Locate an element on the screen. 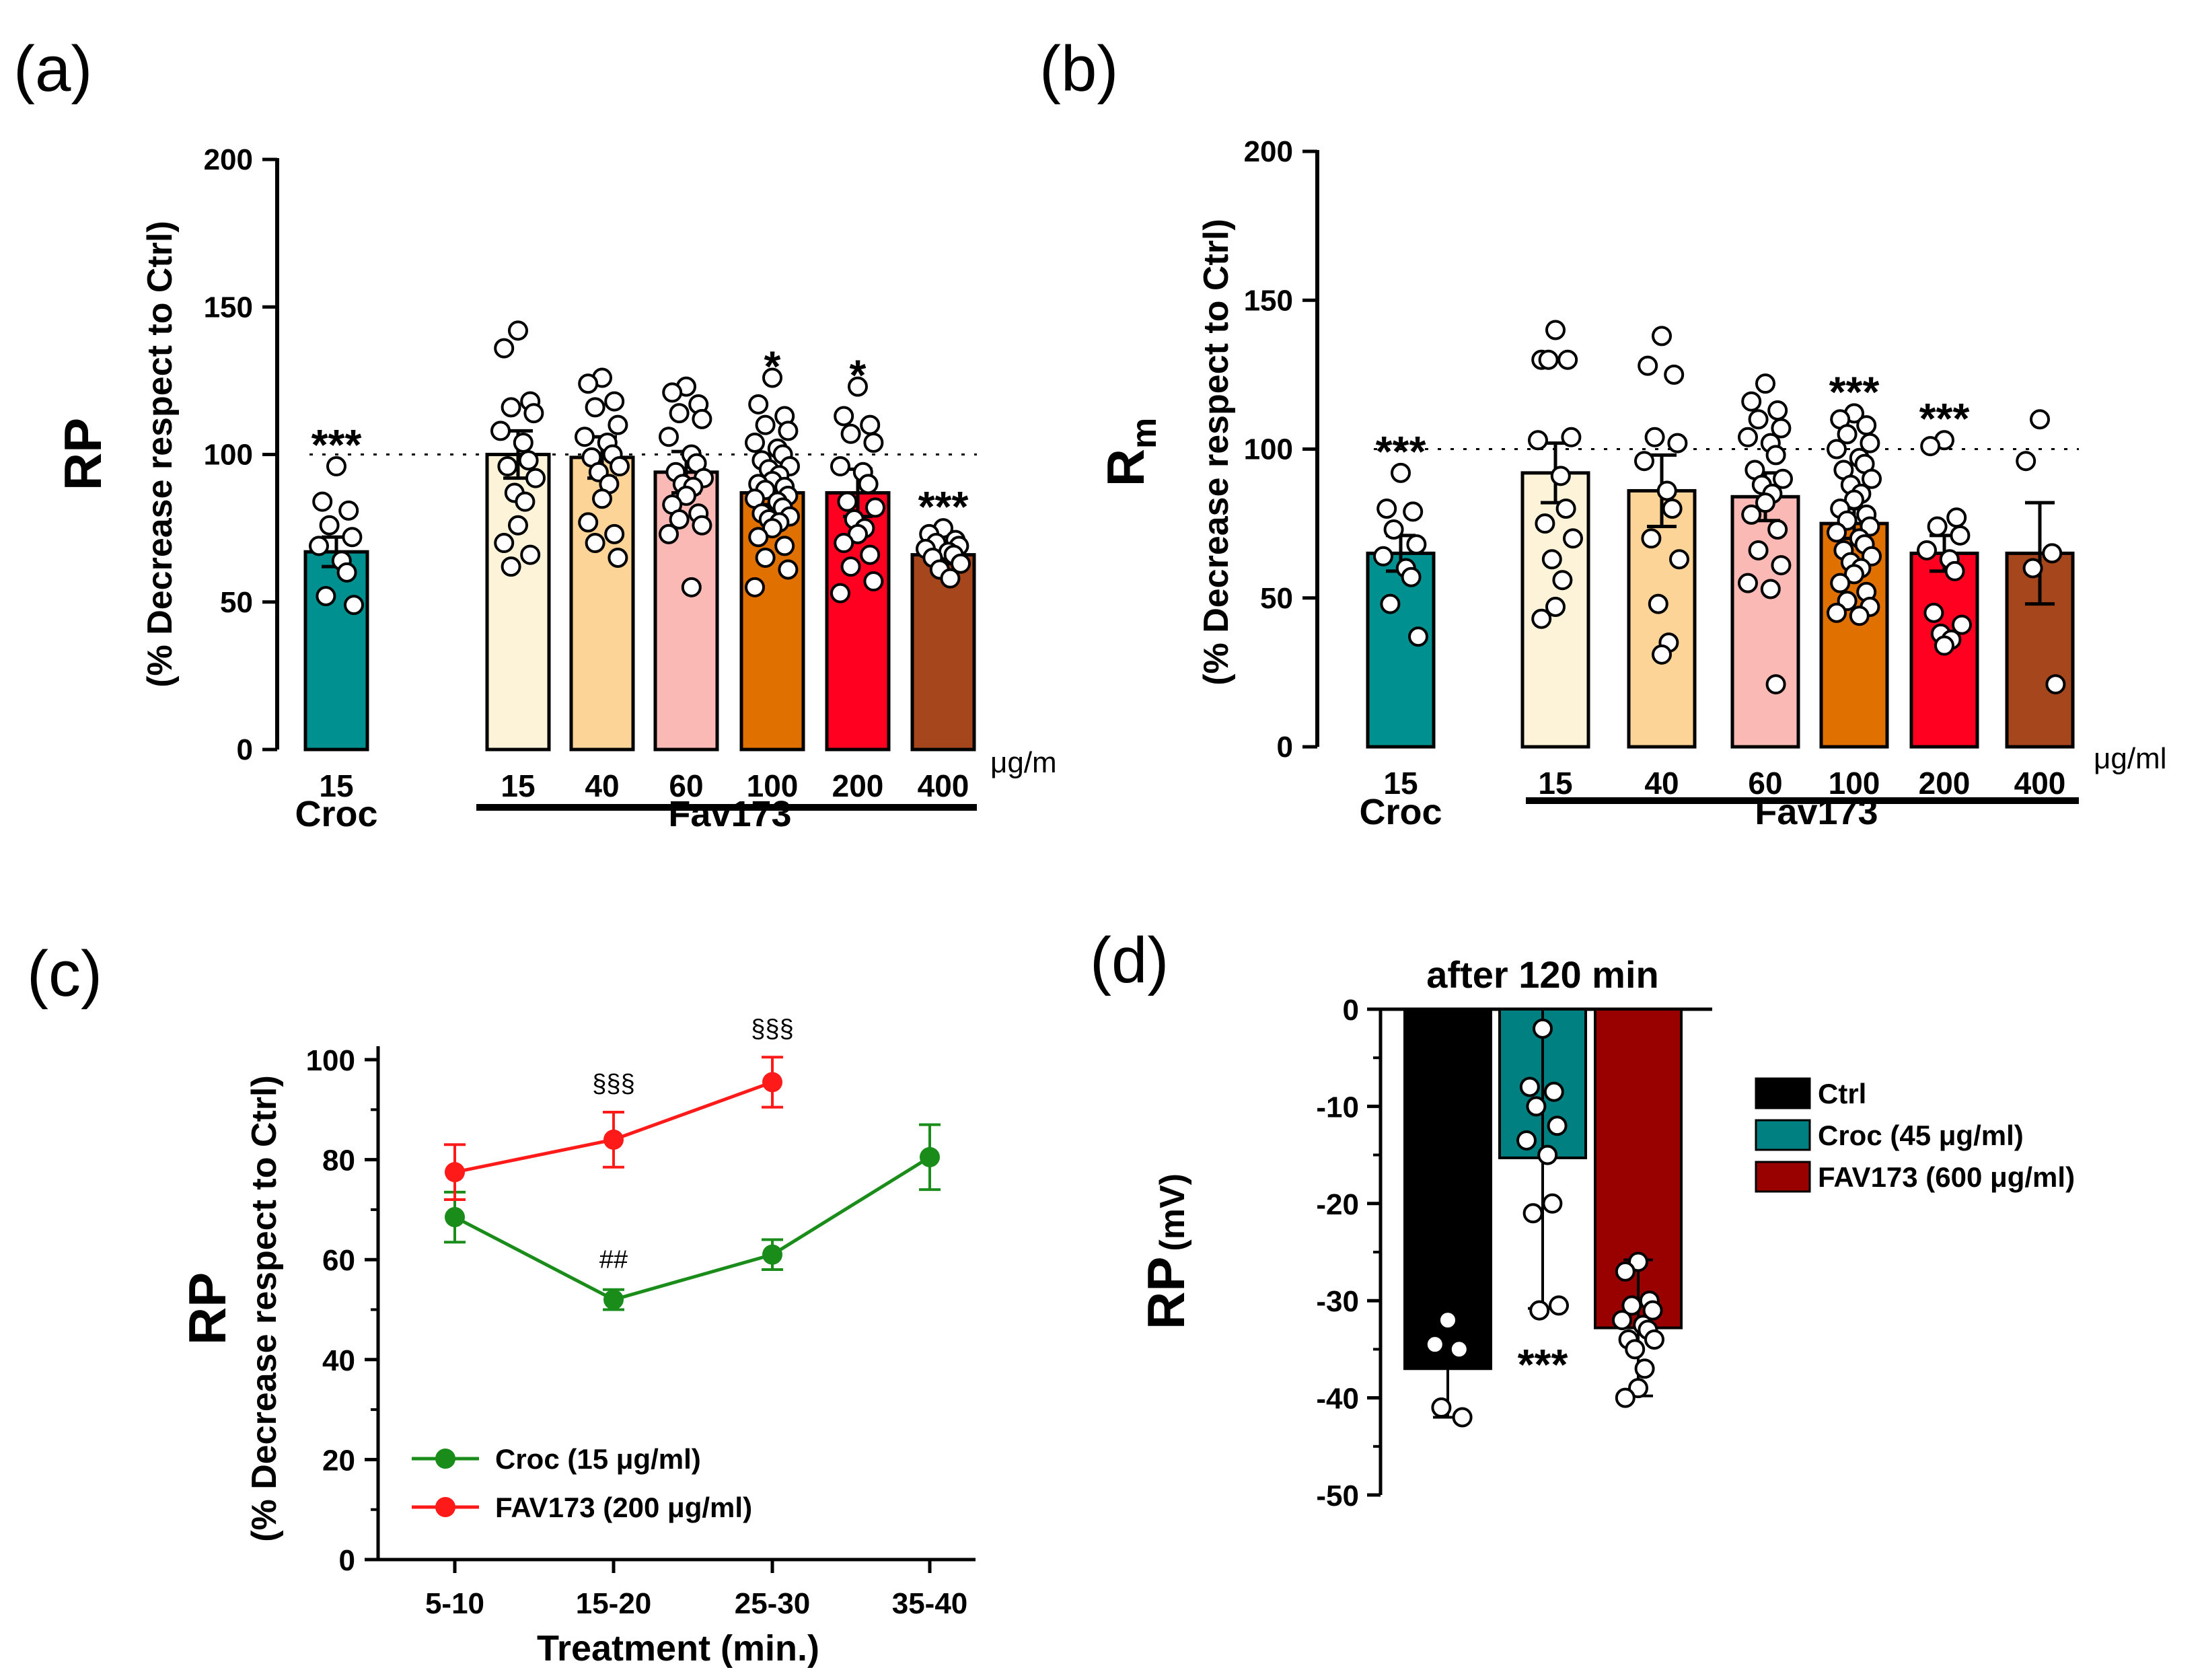  x-tick-label: 100 is located at coordinates (773, 786).